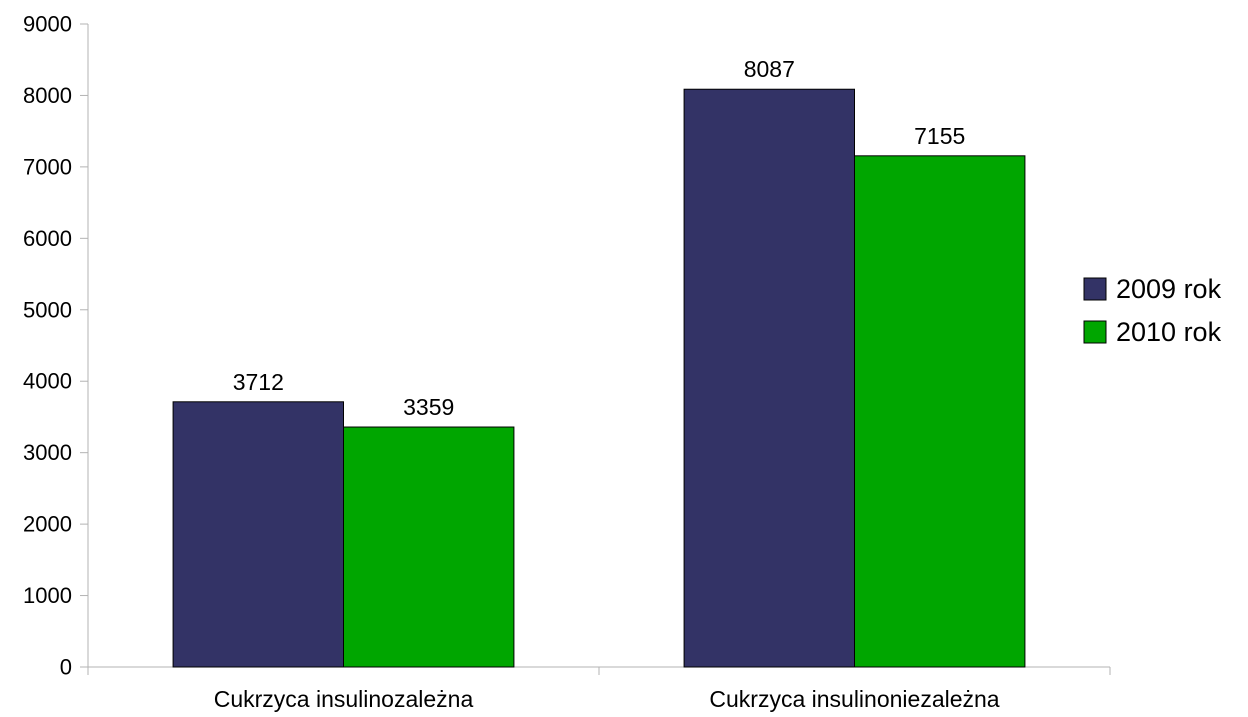 Image resolution: width=1248 pixels, height=717 pixels. Describe the element at coordinates (1169, 289) in the screenshot. I see `legend-label: 2009 rok` at that location.